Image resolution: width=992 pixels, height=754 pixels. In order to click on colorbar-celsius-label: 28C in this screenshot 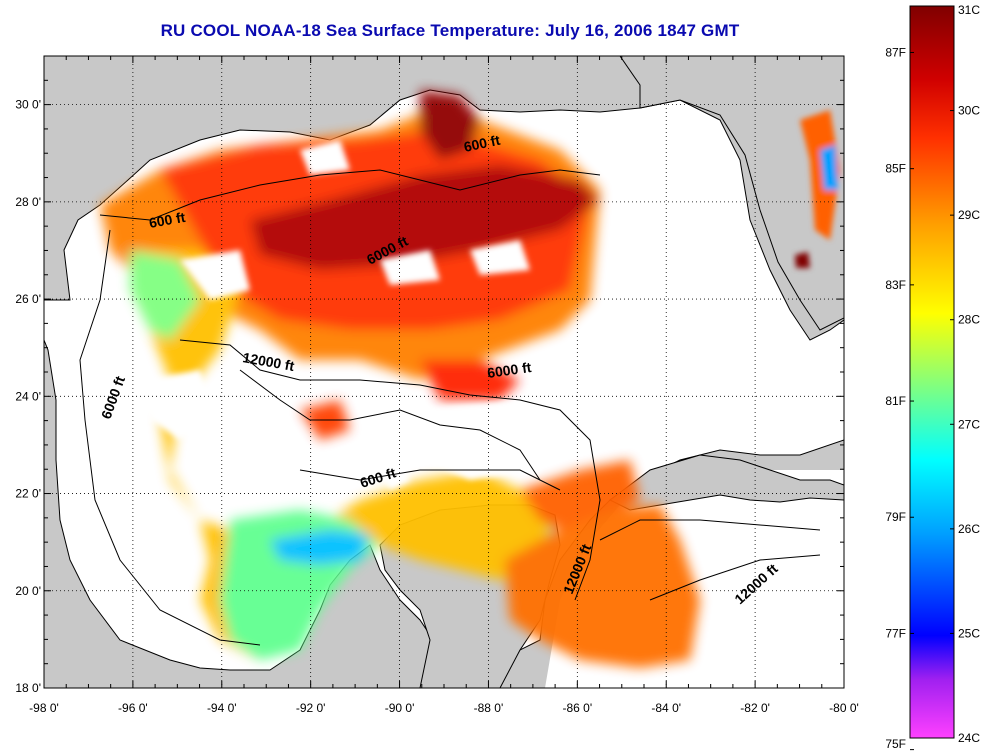, I will do `click(969, 320)`.